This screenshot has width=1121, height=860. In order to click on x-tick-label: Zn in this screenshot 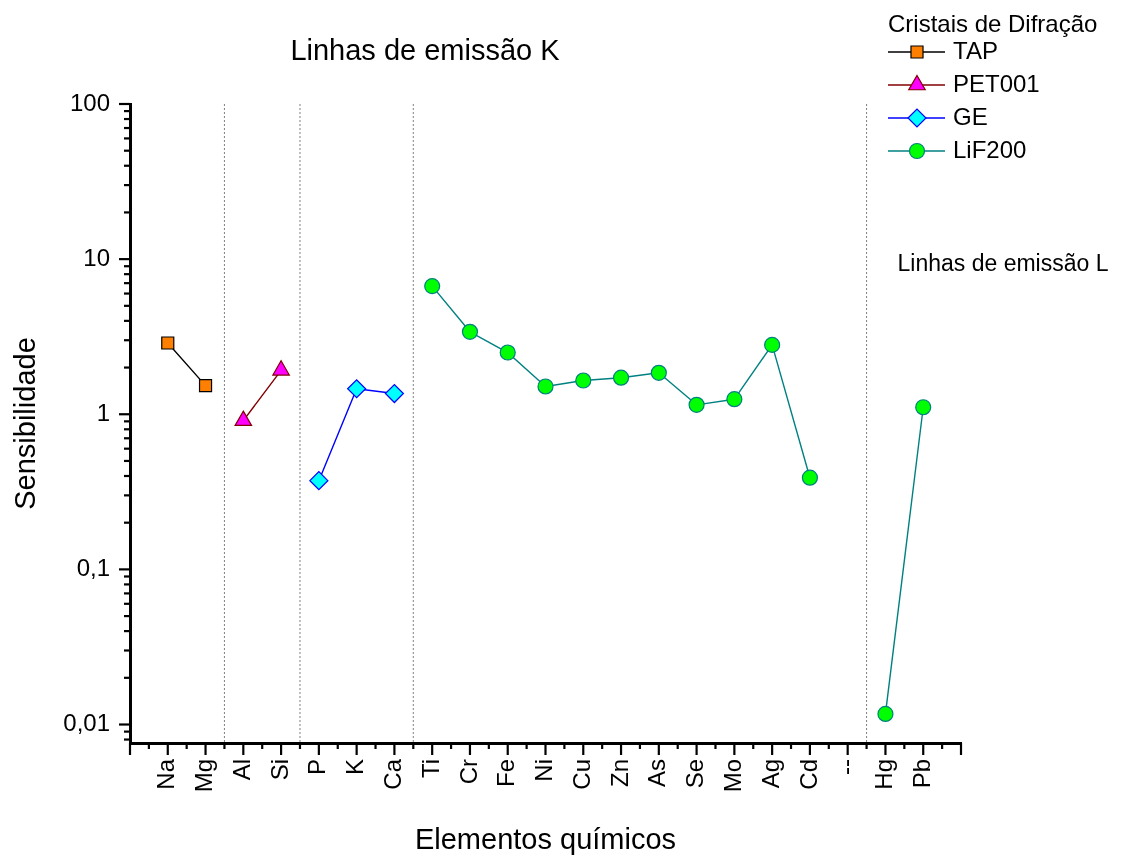, I will do `click(619, 773)`.